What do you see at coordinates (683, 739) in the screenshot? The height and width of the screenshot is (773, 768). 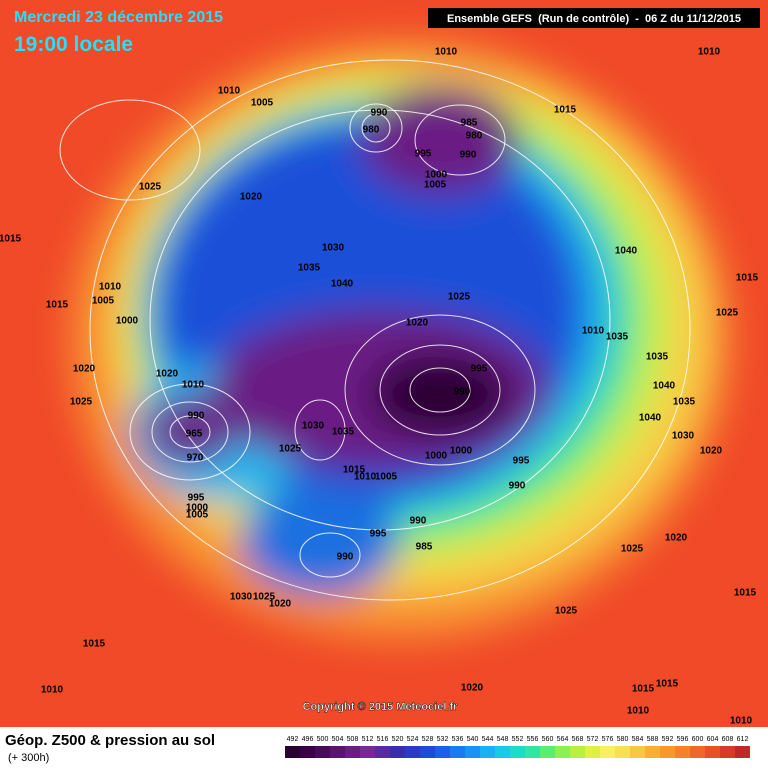 I see `scale-label: 596` at bounding box center [683, 739].